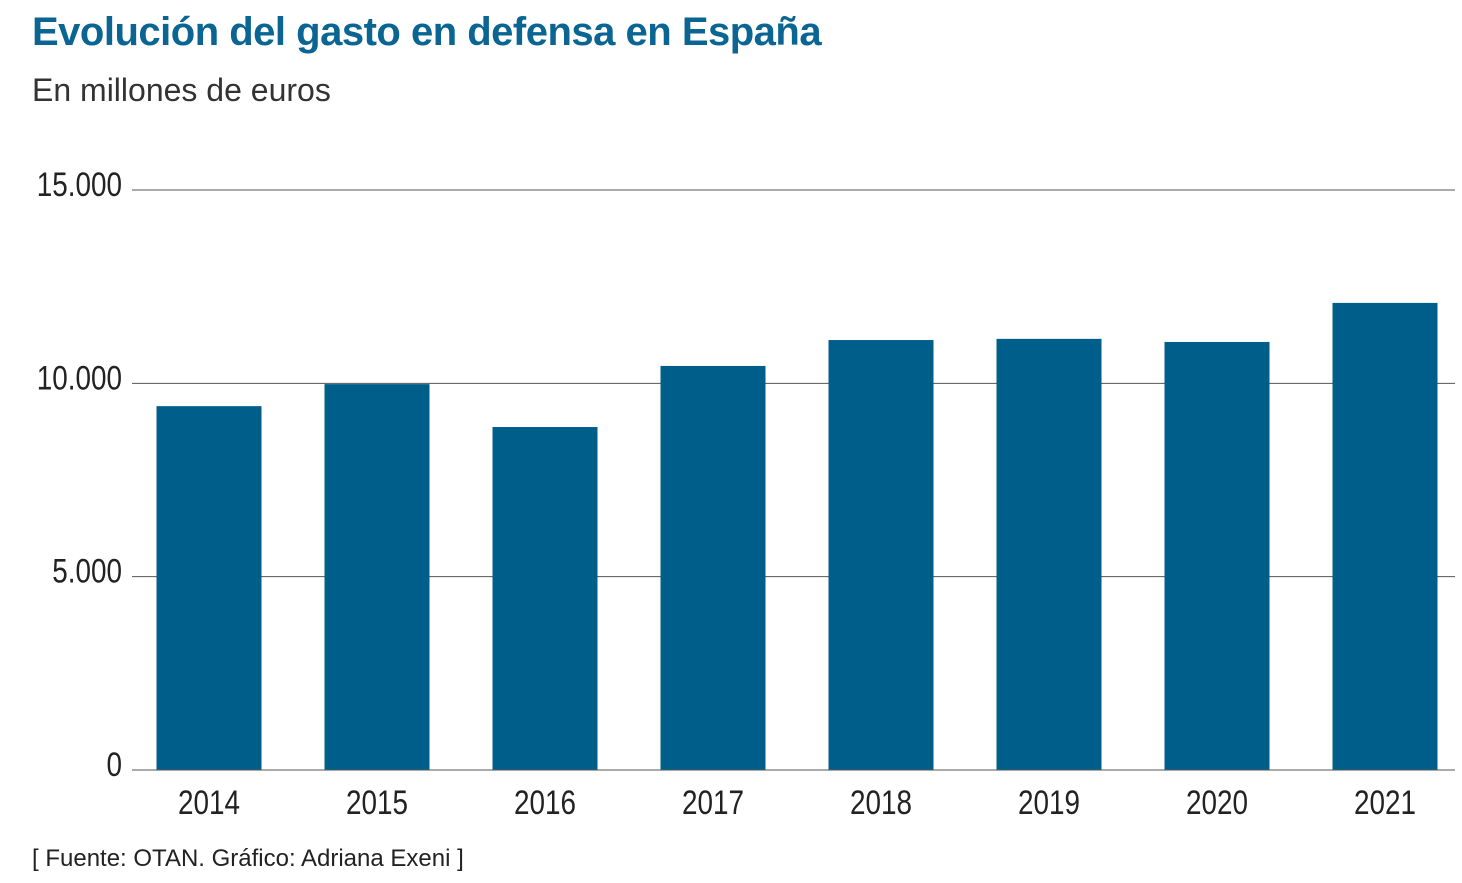  I want to click on x-tick-label: 2020, so click(1217, 802).